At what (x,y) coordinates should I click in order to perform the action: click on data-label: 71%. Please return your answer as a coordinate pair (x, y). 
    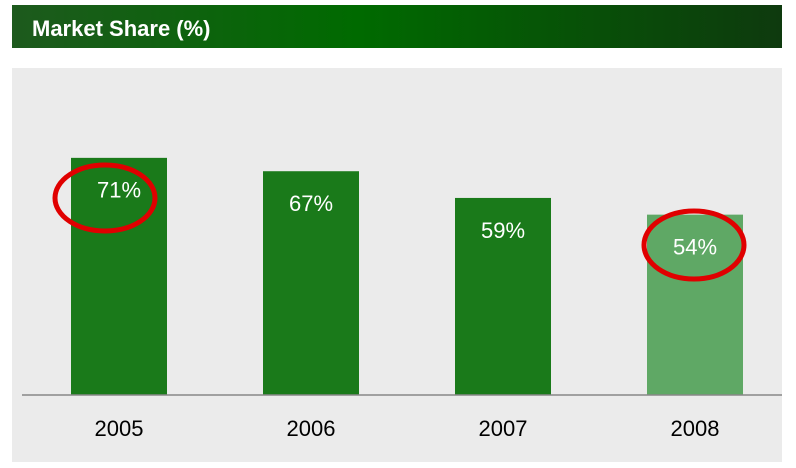
    Looking at the image, I should click on (119, 190).